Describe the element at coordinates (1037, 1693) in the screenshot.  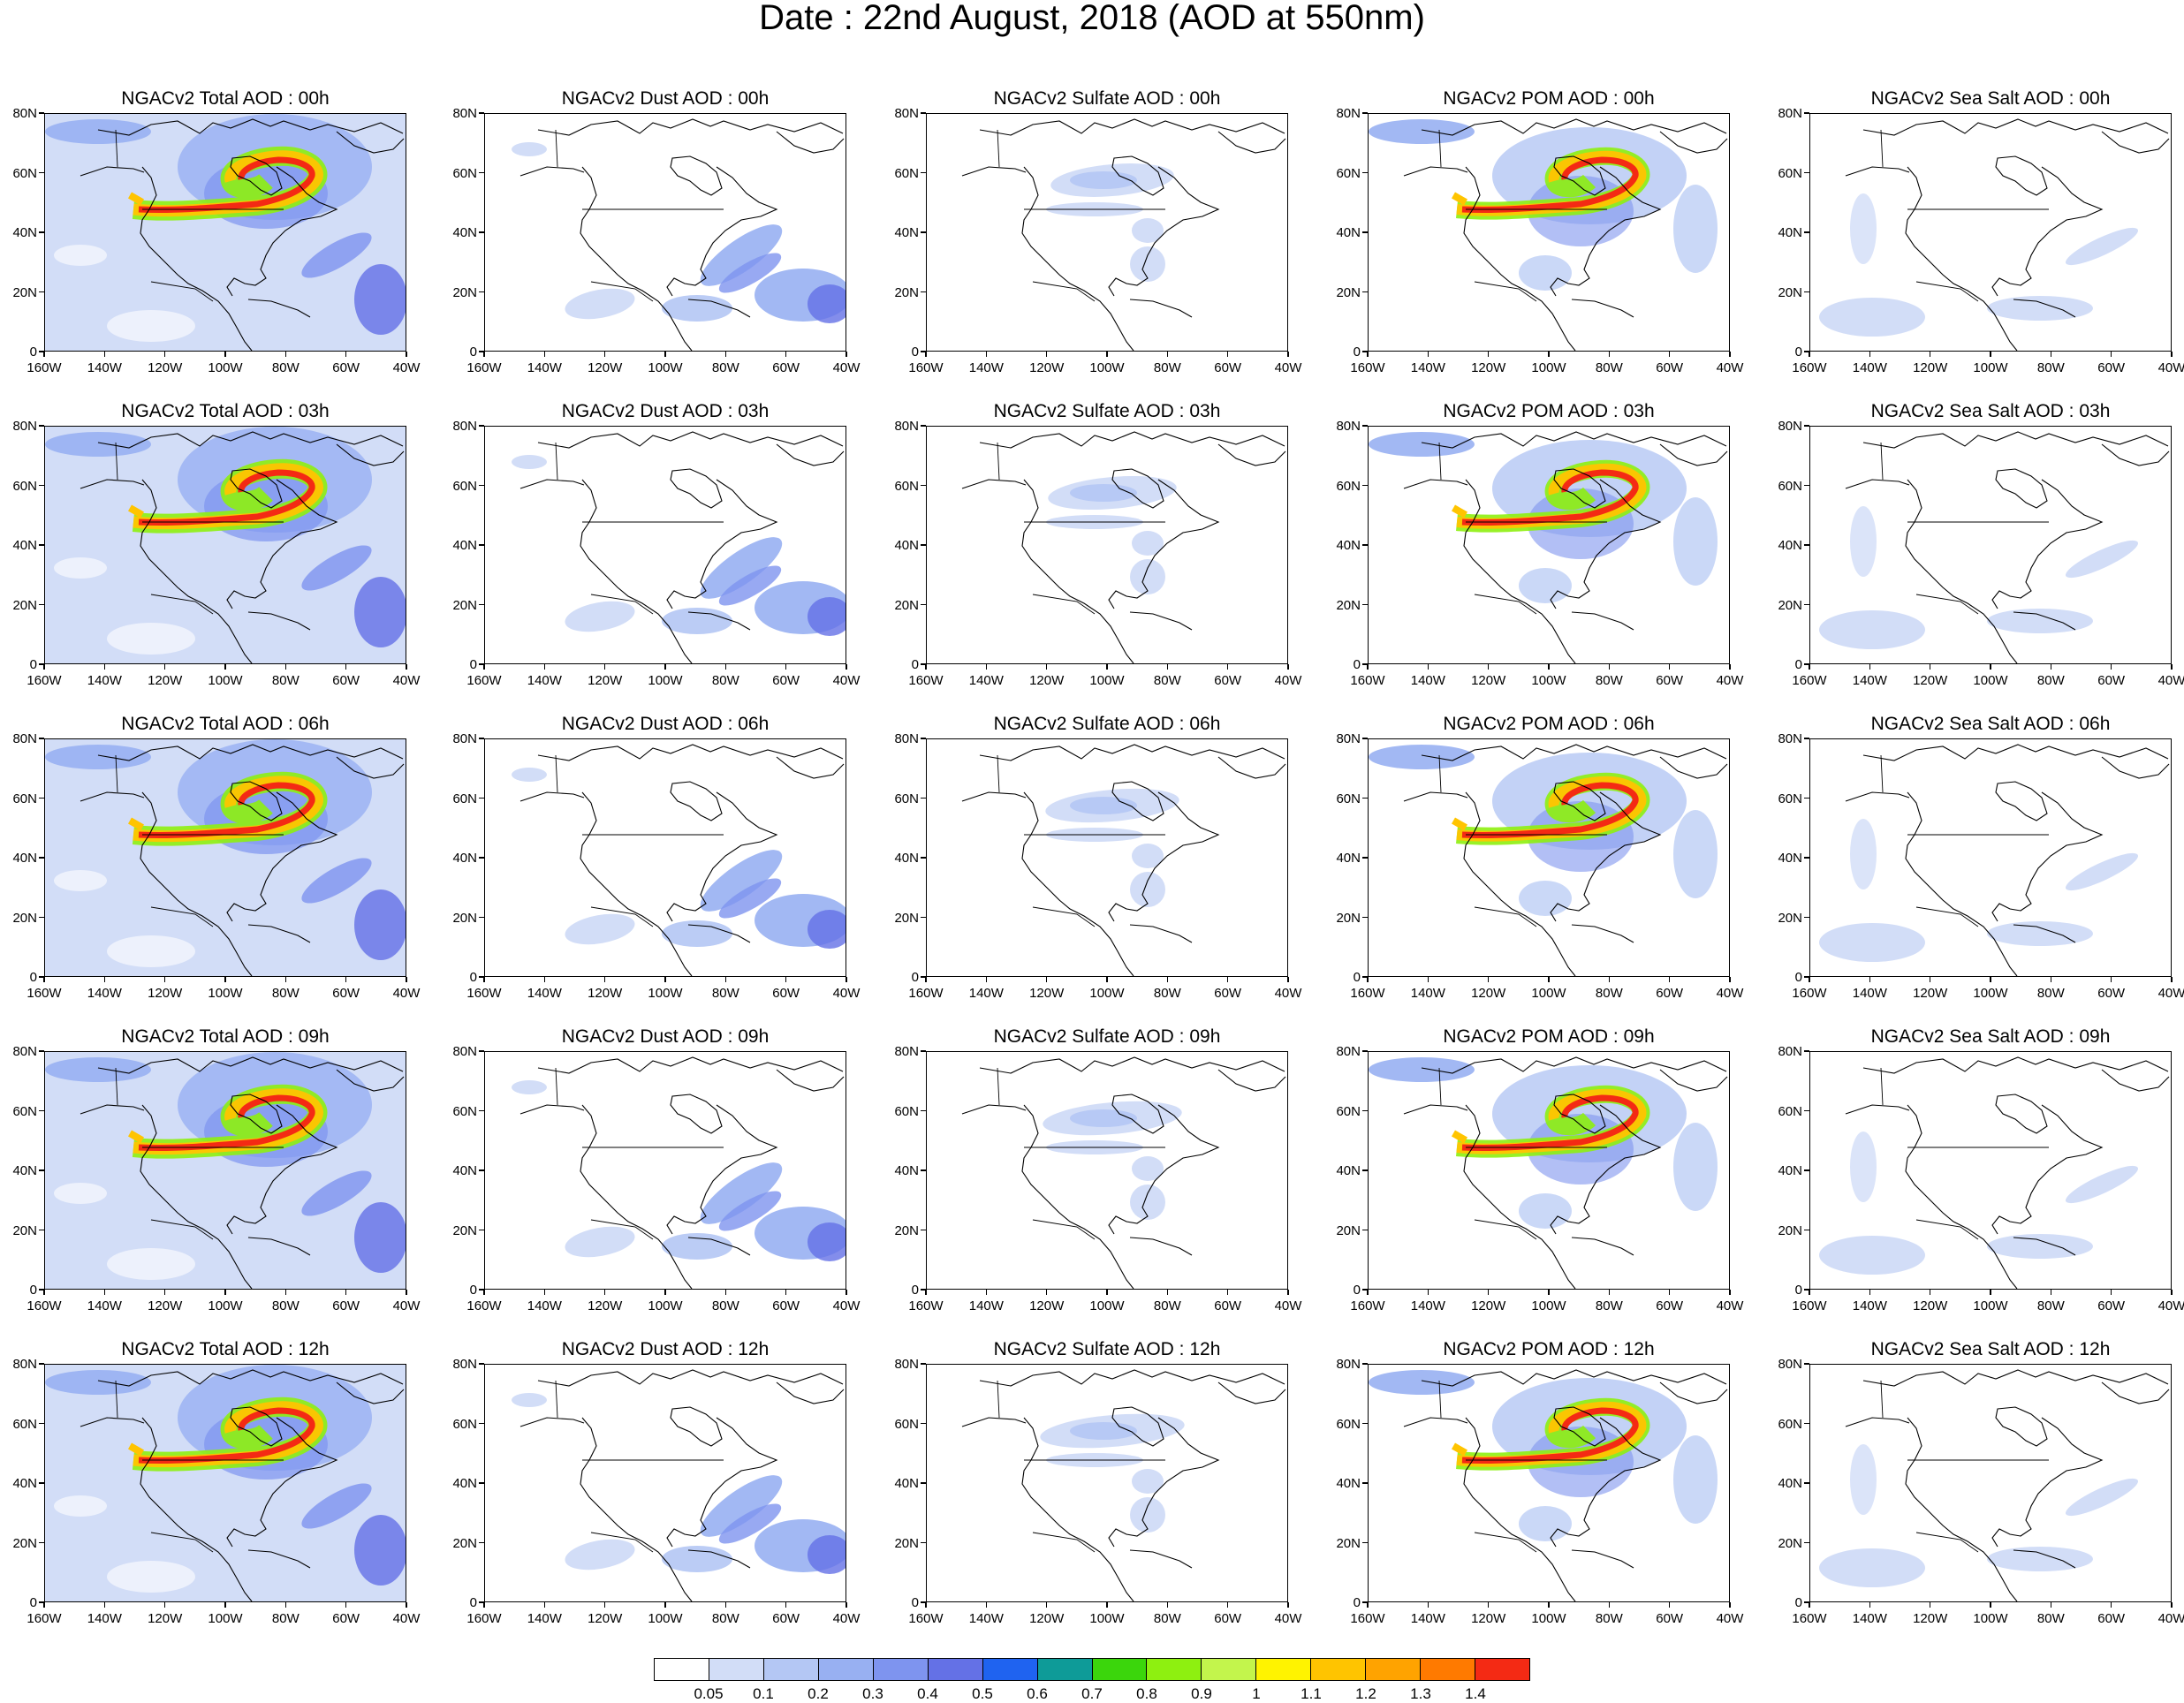
I see `colorbar-label: 0.6` at that location.